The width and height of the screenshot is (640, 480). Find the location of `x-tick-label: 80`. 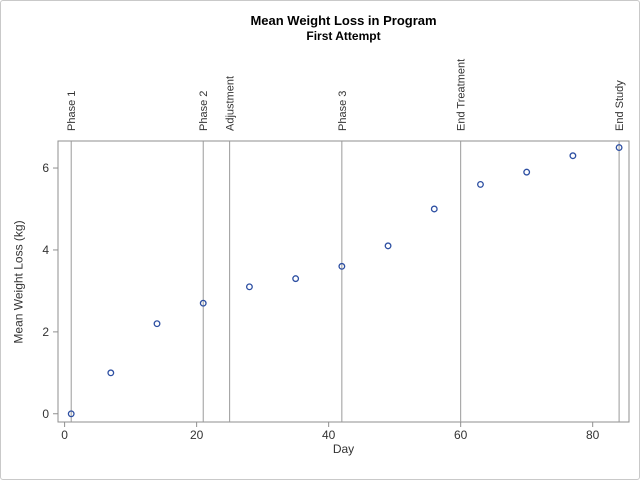

x-tick-label: 80 is located at coordinates (593, 435).